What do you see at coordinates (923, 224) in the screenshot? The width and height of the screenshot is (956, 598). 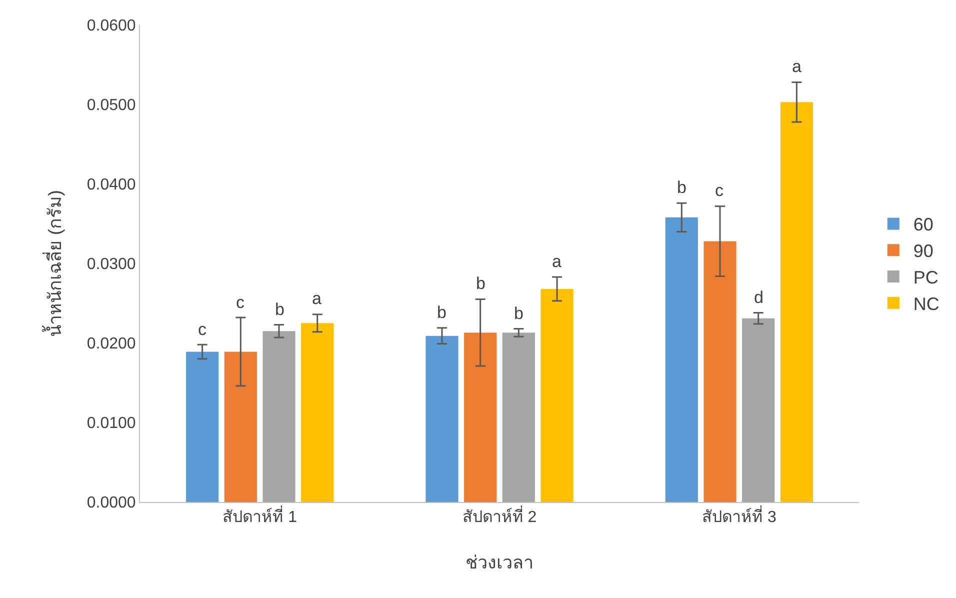 I see `legend-label: 60` at bounding box center [923, 224].